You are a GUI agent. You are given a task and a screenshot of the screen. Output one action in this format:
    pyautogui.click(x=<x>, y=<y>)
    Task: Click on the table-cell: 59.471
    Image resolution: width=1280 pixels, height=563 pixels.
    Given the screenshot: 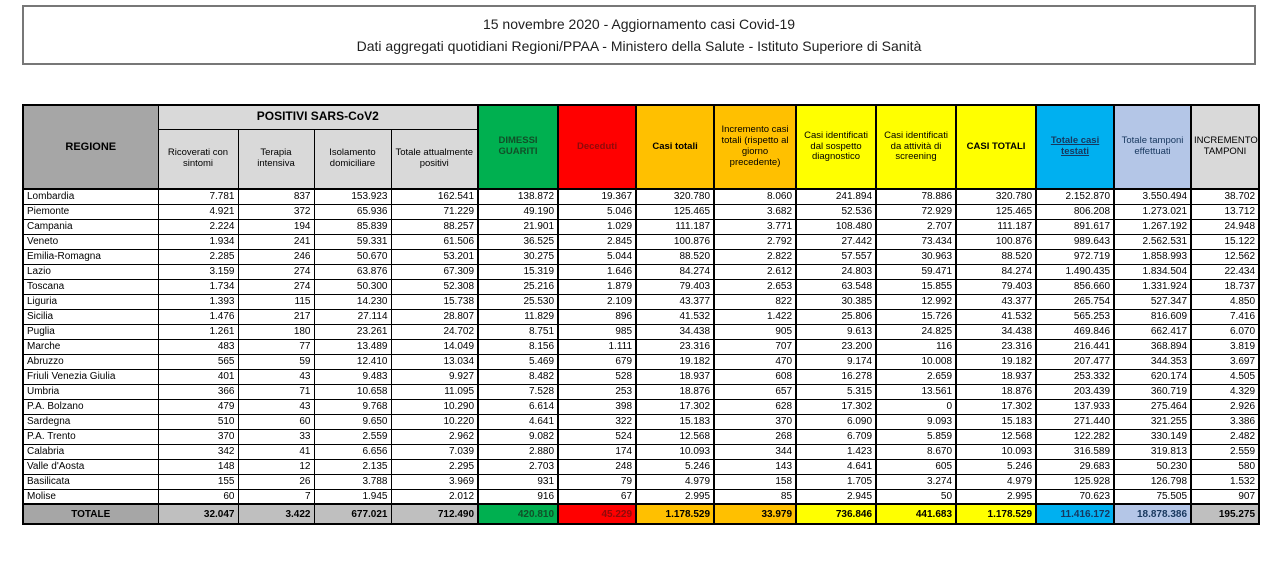 What is the action you would take?
    pyautogui.click(x=916, y=271)
    